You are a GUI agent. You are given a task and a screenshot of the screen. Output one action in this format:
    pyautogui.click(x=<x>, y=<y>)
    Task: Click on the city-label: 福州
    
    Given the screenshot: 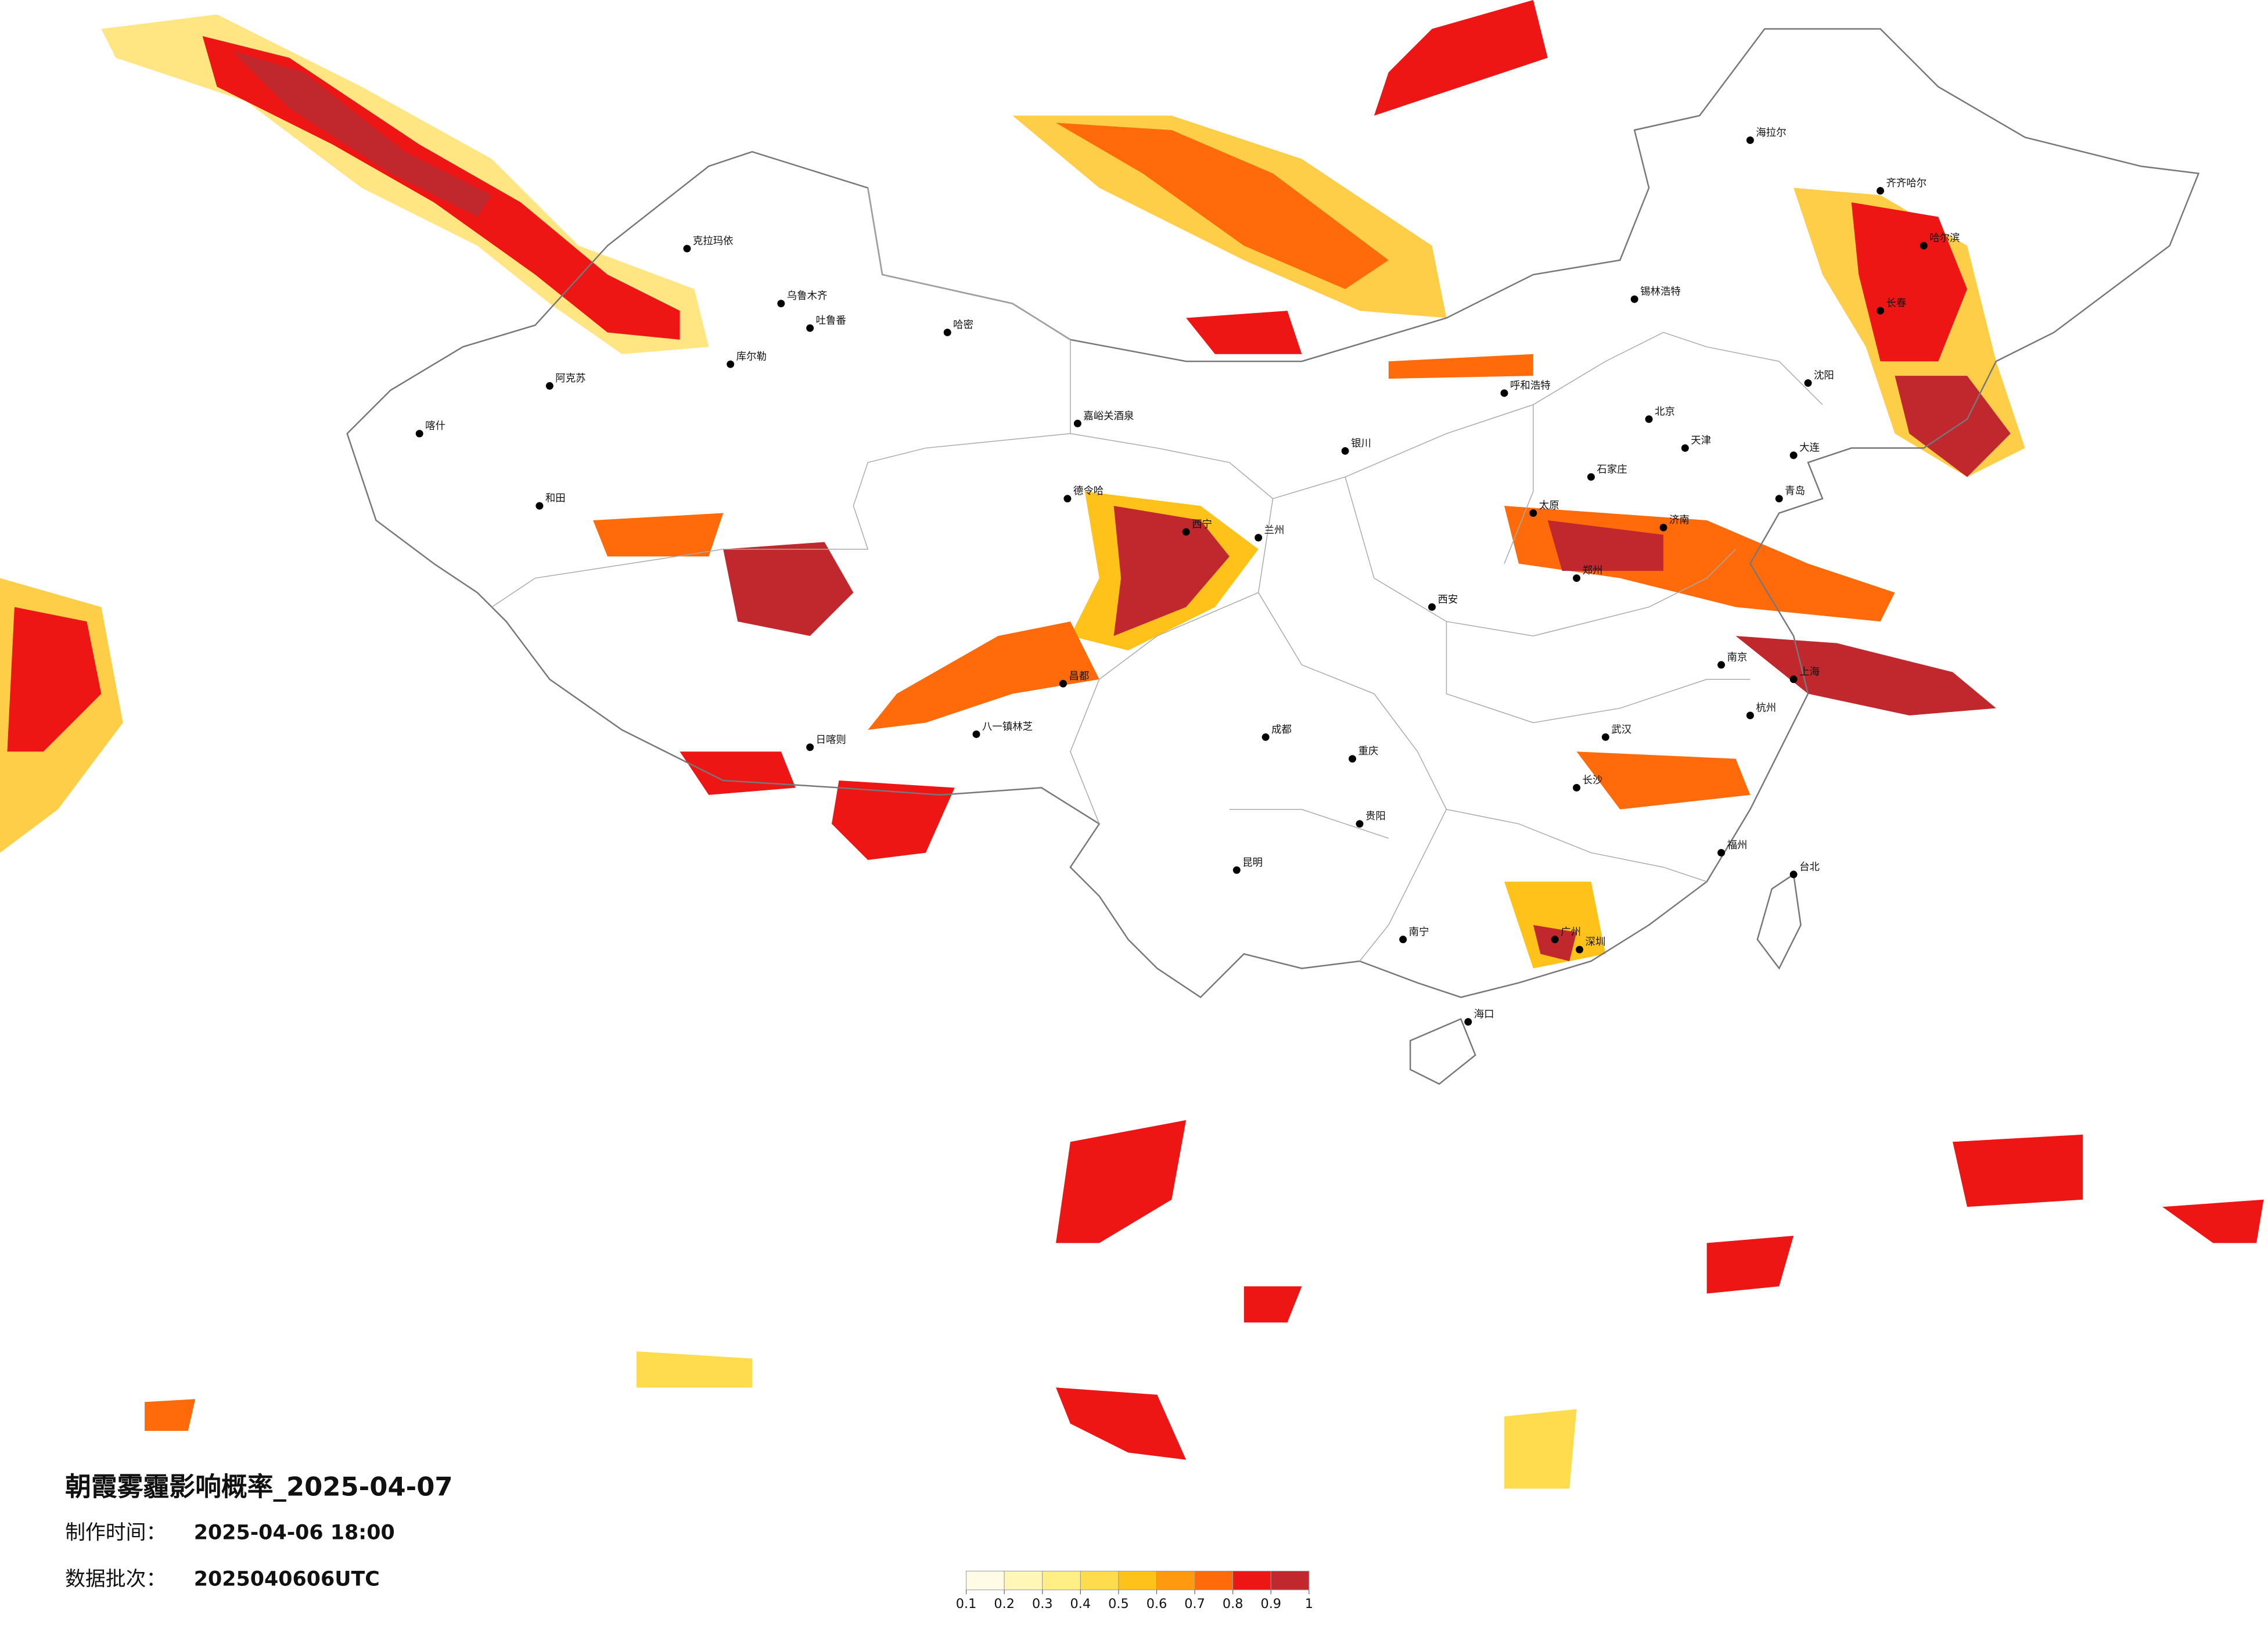 What is the action you would take?
    pyautogui.click(x=1737, y=845)
    